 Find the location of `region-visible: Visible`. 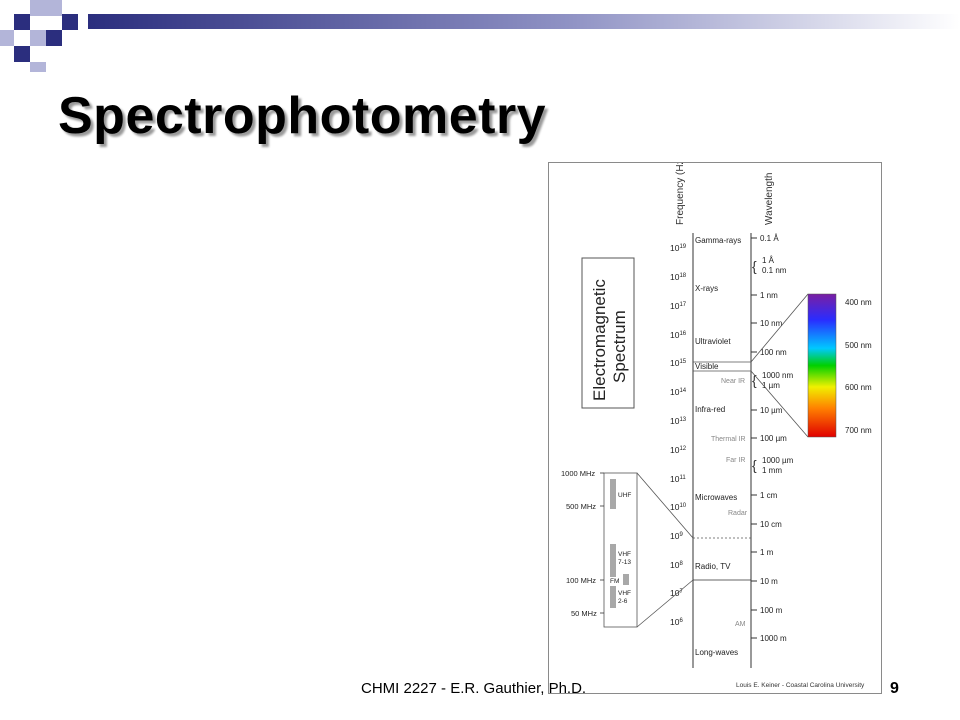

region-visible: Visible is located at coordinates (707, 366).